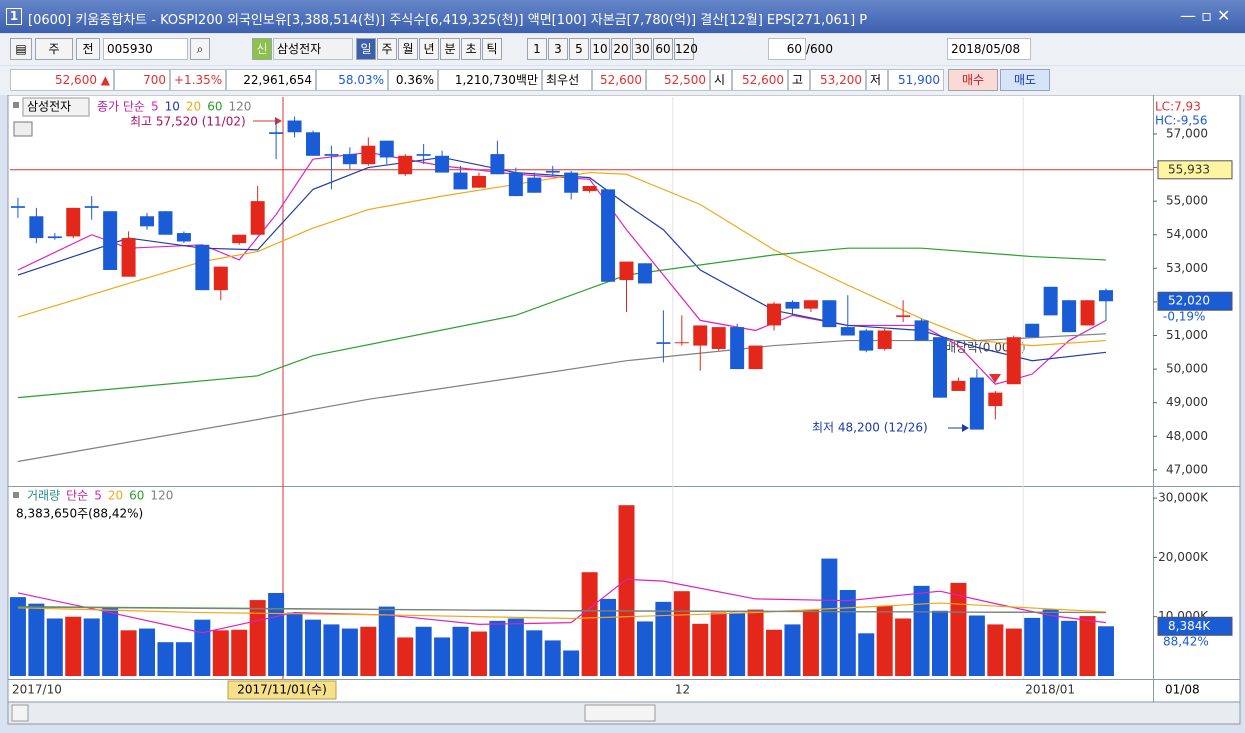 The width and height of the screenshot is (1245, 733). What do you see at coordinates (450, 49) in the screenshot?
I see `period-button: 분` at bounding box center [450, 49].